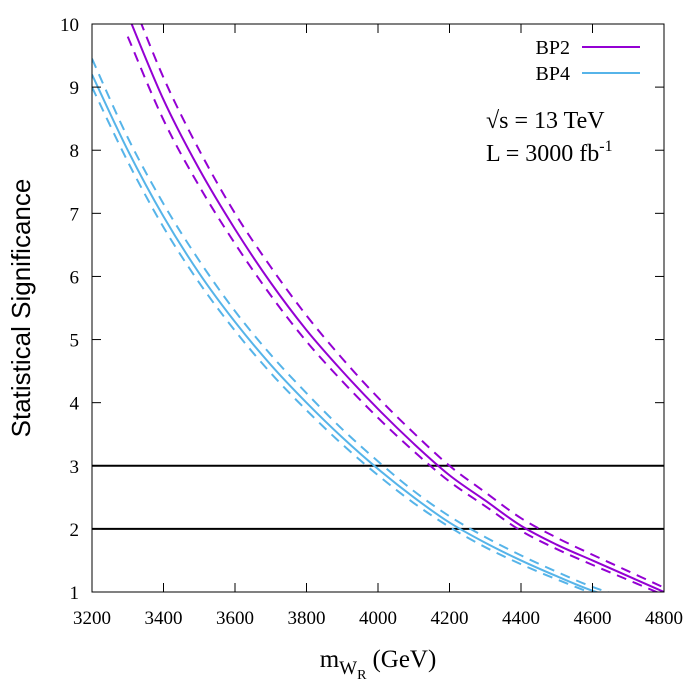  I want to click on legend-label-bp2: BP2, so click(553, 48).